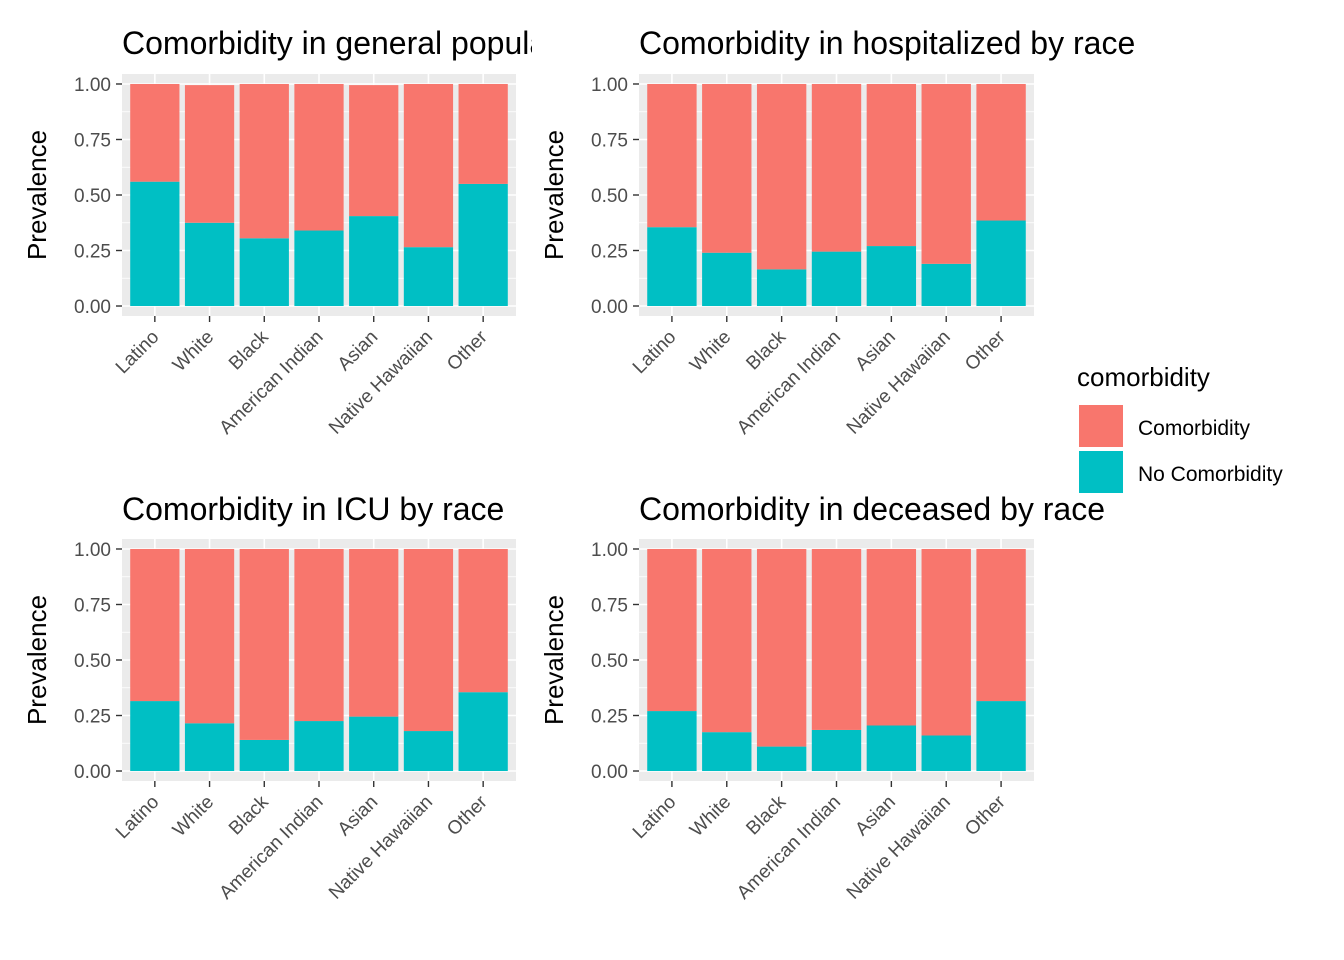 The image size is (1344, 960). I want to click on legend-label-comorbidity: Comorbidity, so click(1194, 428).